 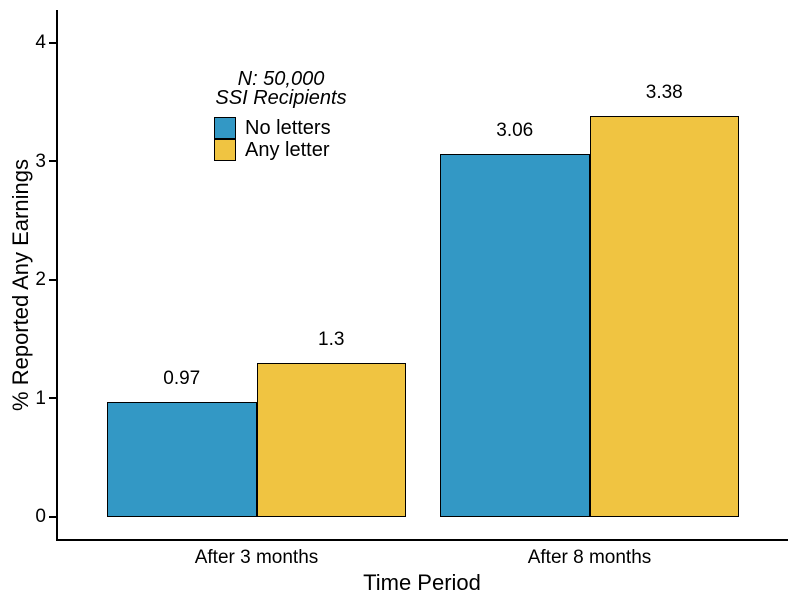 I want to click on y-tick-label: 3, so click(x=40, y=161).